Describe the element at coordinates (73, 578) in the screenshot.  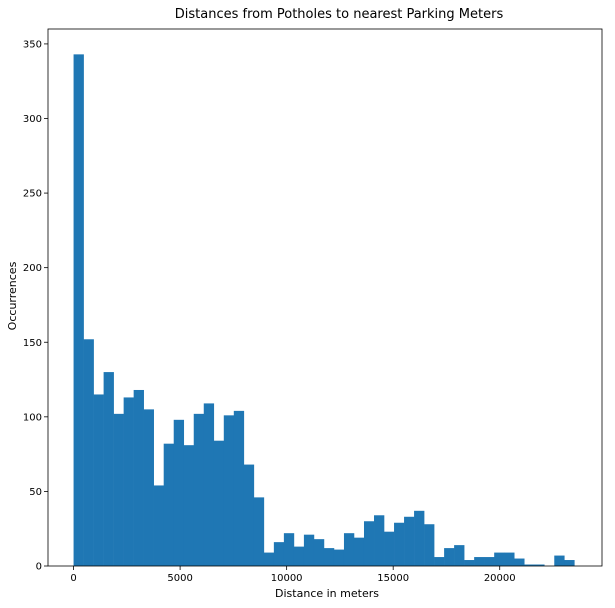
I see `x-tick-label: 0` at that location.